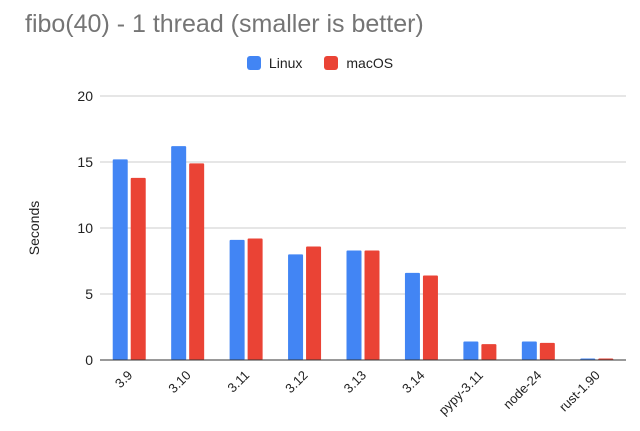 This screenshot has width=640, height=431. Describe the element at coordinates (123, 379) in the screenshot. I see `x-tick-label: 3.9` at that location.